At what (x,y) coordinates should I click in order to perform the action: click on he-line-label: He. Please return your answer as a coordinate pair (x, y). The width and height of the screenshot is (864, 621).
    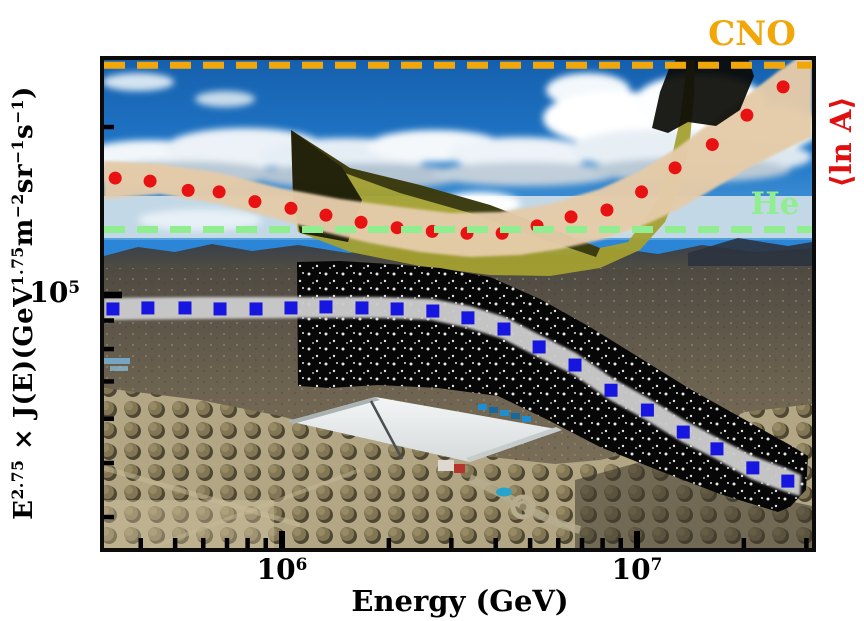
    Looking at the image, I should click on (775, 204).